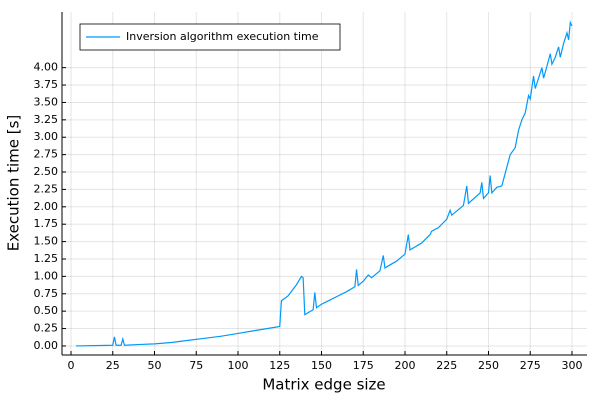 This screenshot has width=600, height=400. Describe the element at coordinates (446, 365) in the screenshot. I see `x-tick-label: 225` at that location.